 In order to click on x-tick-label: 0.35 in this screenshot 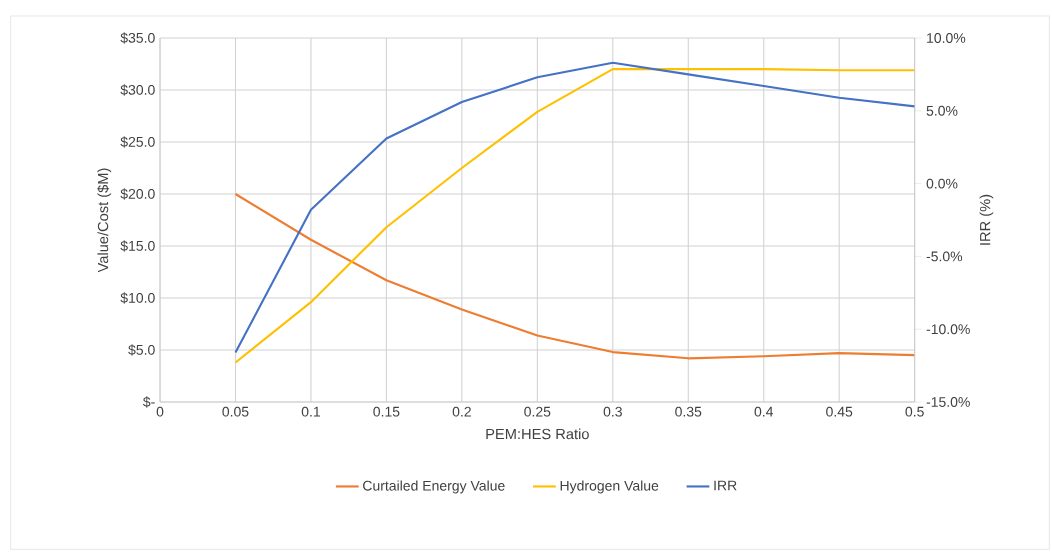, I will do `click(688, 411)`.